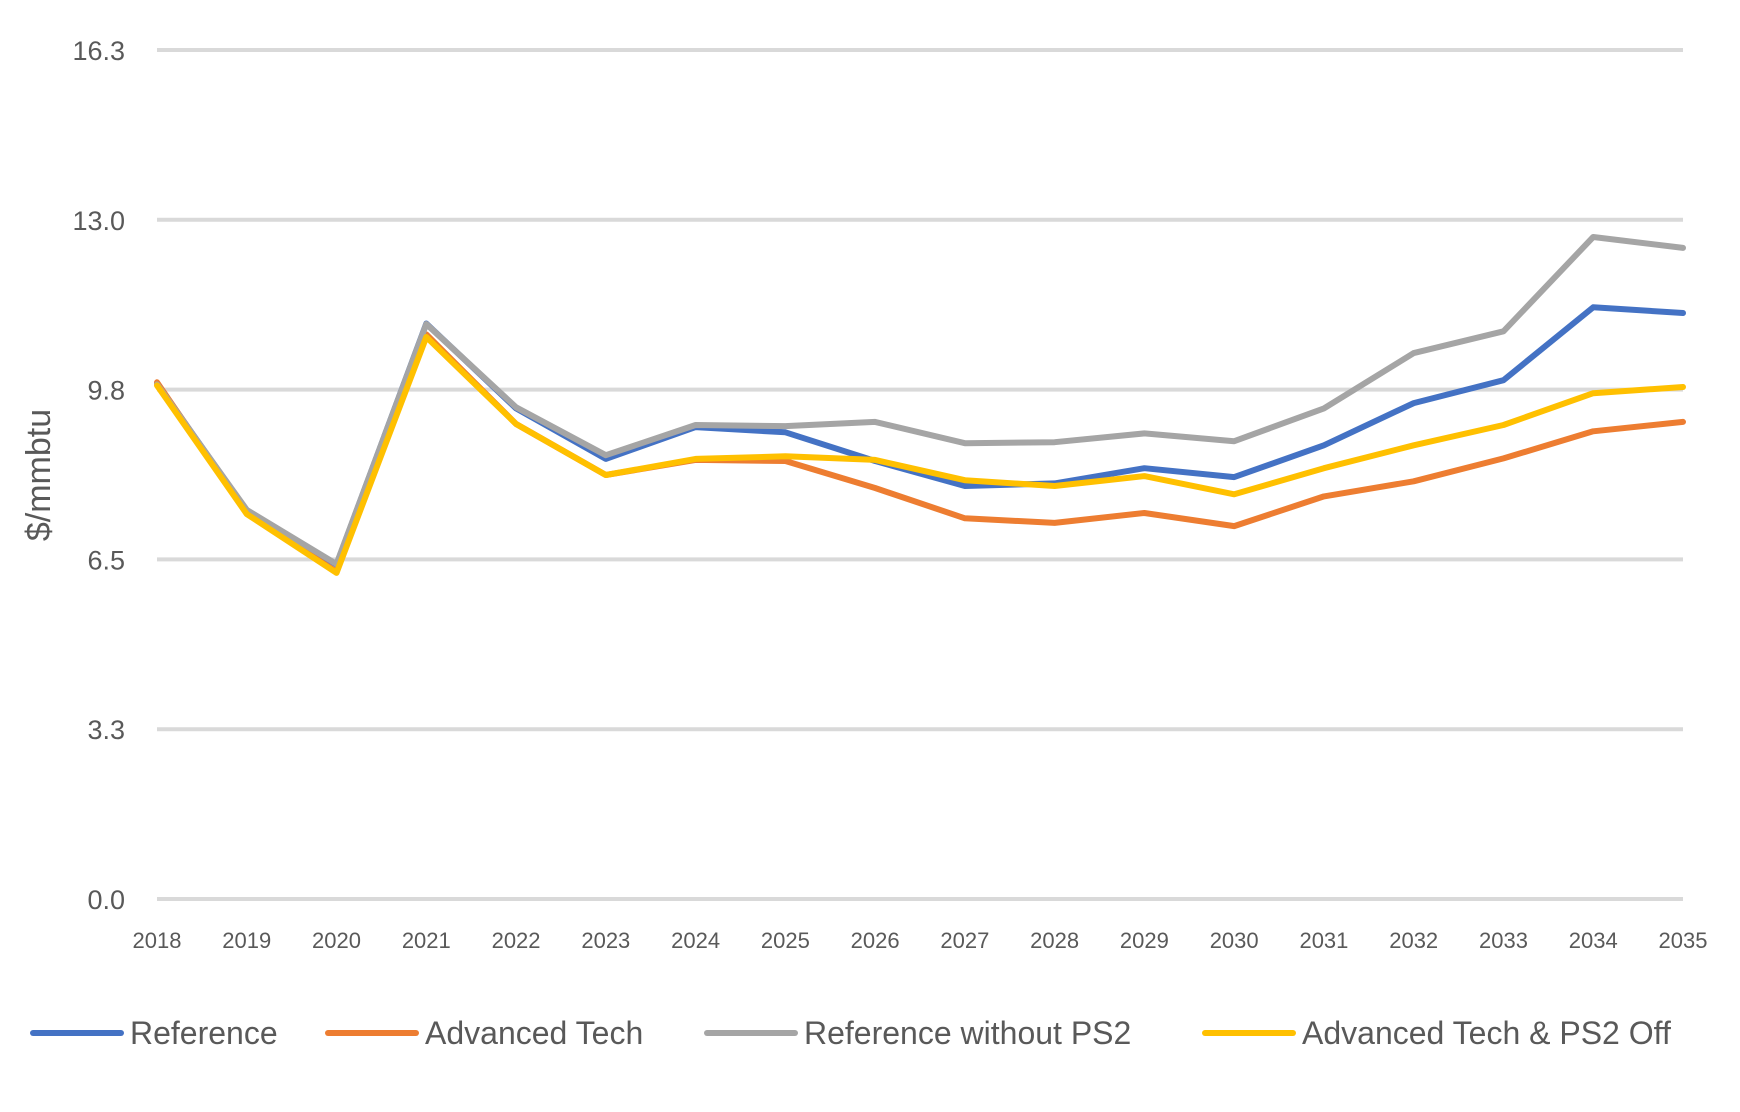 Image resolution: width=1740 pixels, height=1112 pixels. What do you see at coordinates (875, 940) in the screenshot?
I see `x-tick-label: 2026` at bounding box center [875, 940].